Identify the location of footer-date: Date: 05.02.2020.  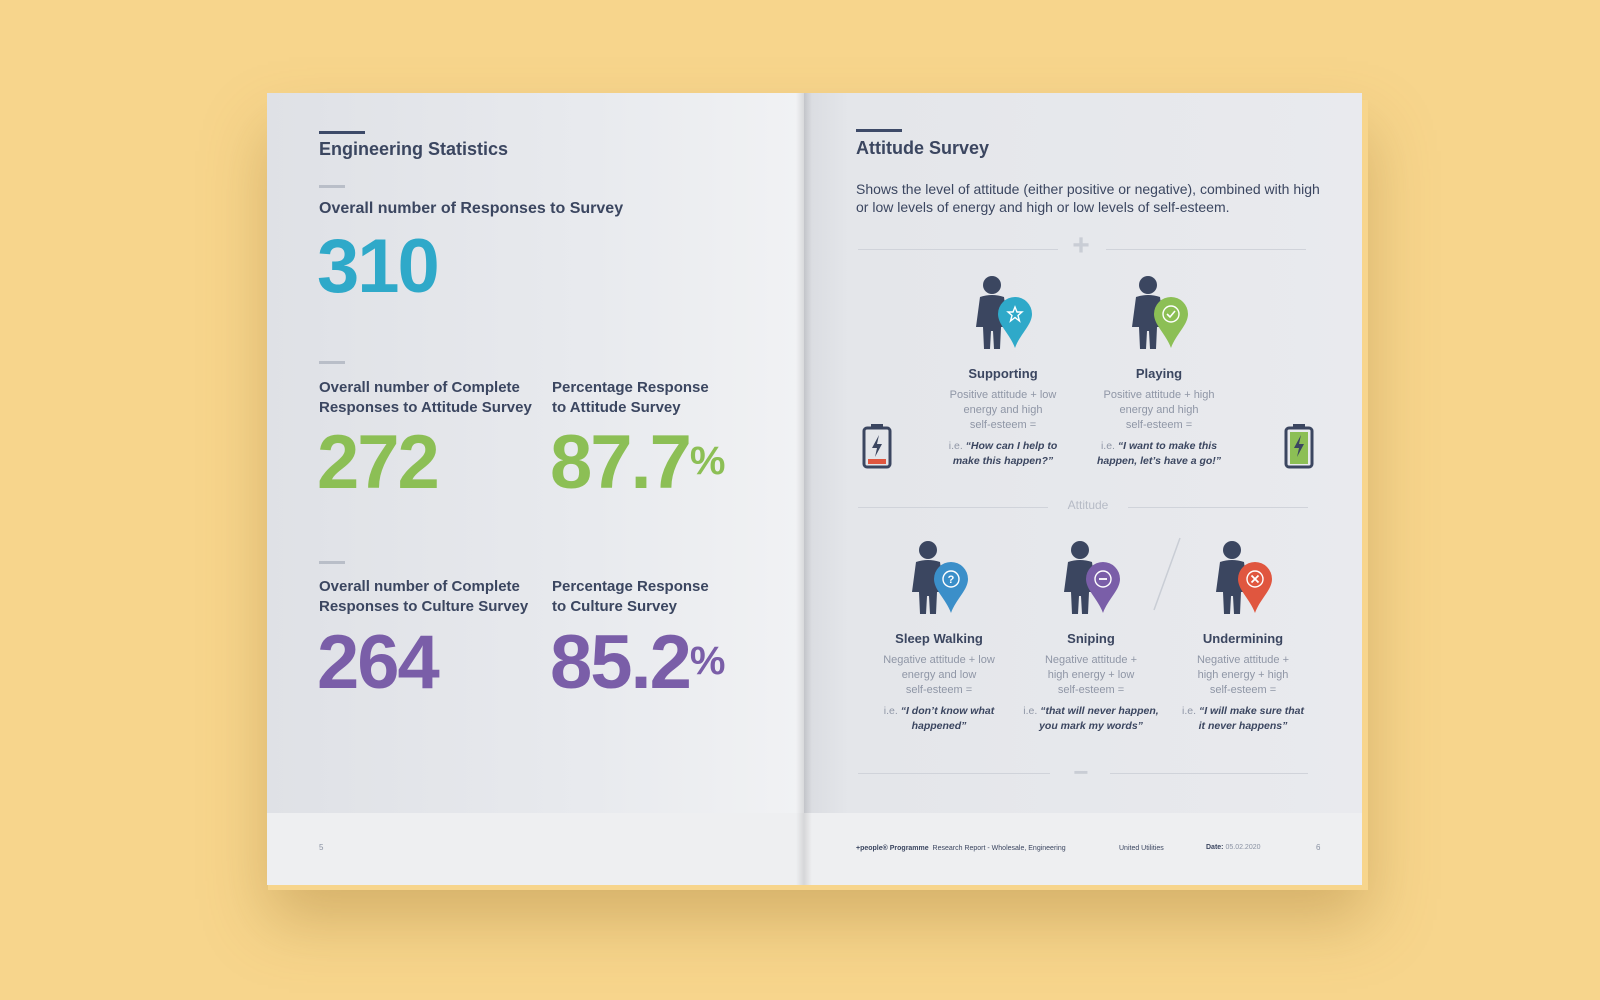
(1233, 847).